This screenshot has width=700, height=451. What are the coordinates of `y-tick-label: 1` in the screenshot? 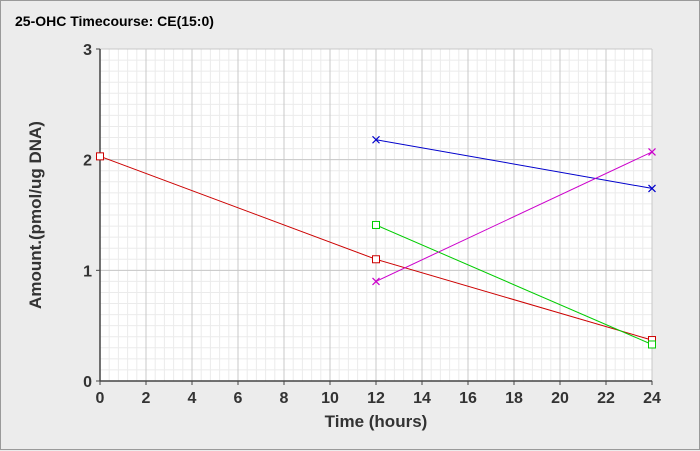 It's located at (87, 271).